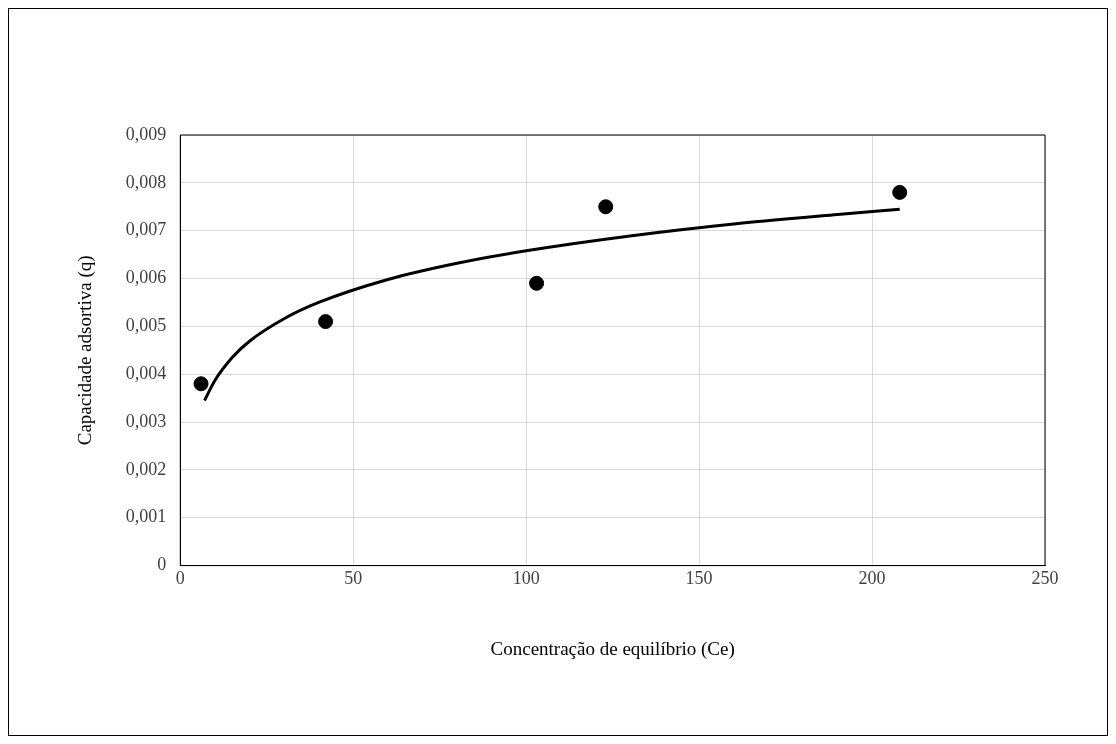 This screenshot has height=744, width=1116. Describe the element at coordinates (146, 325) in the screenshot. I see `y-tick-label: 0,005` at that location.